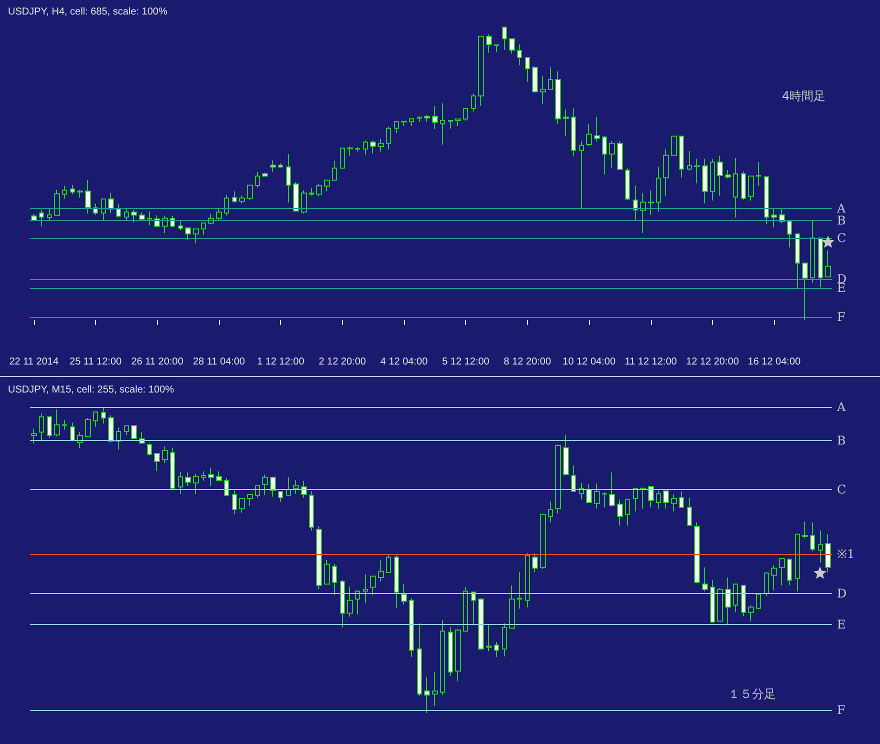  What do you see at coordinates (157, 362) in the screenshot?
I see `x-tick-label: 26 11 20:00` at bounding box center [157, 362].